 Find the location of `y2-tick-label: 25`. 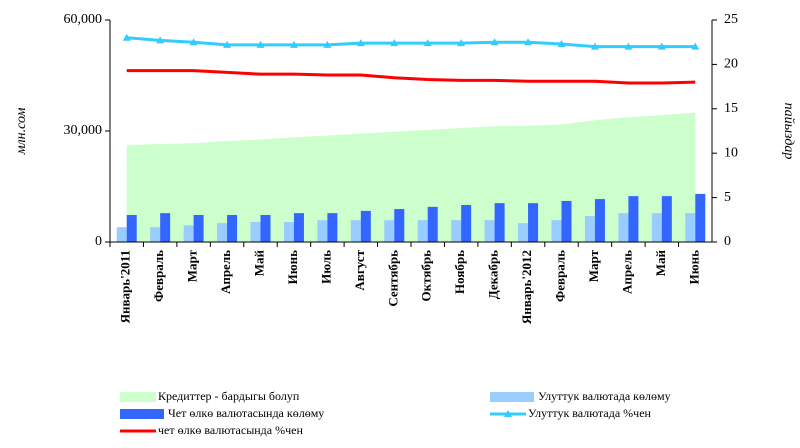

y2-tick-label: 25 is located at coordinates (731, 19).